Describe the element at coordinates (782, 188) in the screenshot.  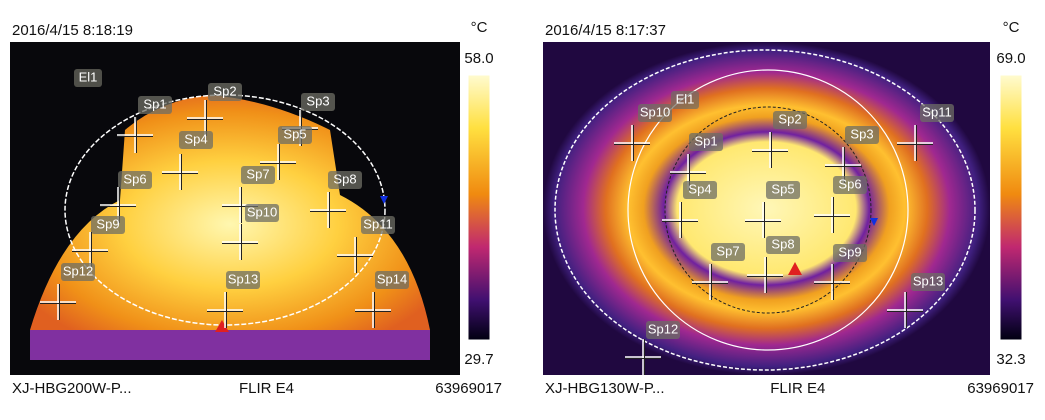
I see `spot-label: Sp5` at that location.